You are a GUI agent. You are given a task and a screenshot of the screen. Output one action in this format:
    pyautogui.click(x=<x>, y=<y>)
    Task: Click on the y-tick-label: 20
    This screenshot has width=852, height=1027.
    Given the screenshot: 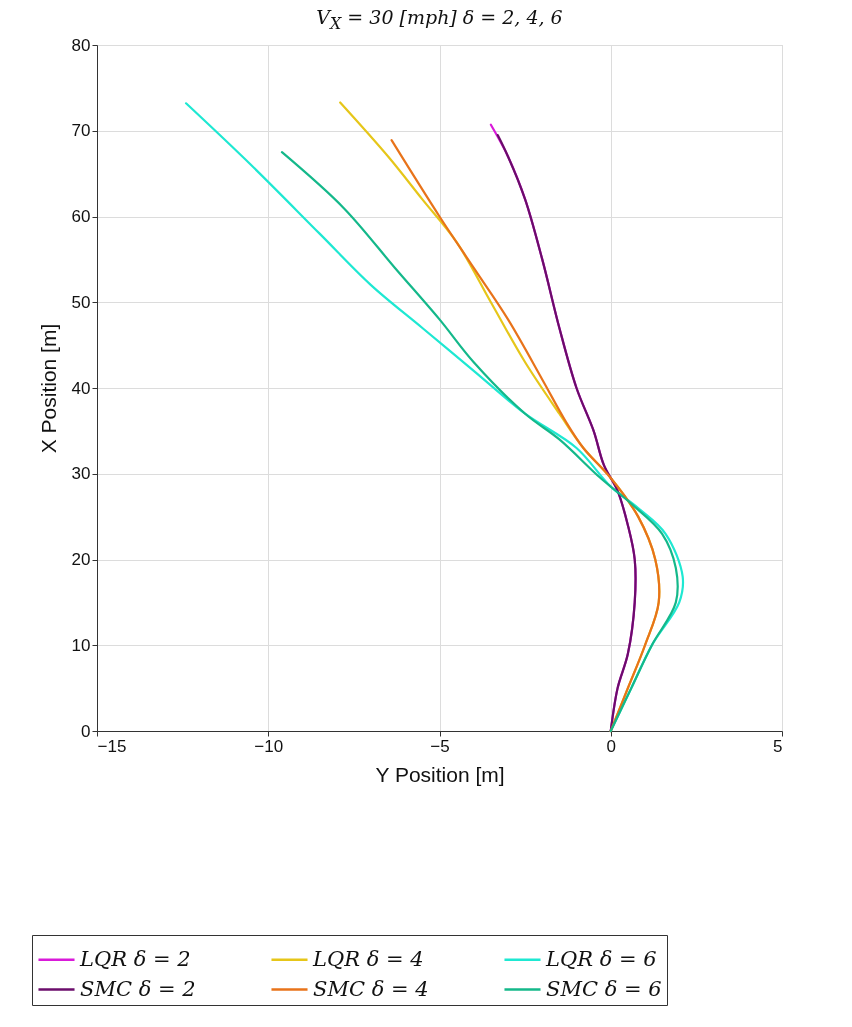 What is the action you would take?
    pyautogui.click(x=81, y=559)
    